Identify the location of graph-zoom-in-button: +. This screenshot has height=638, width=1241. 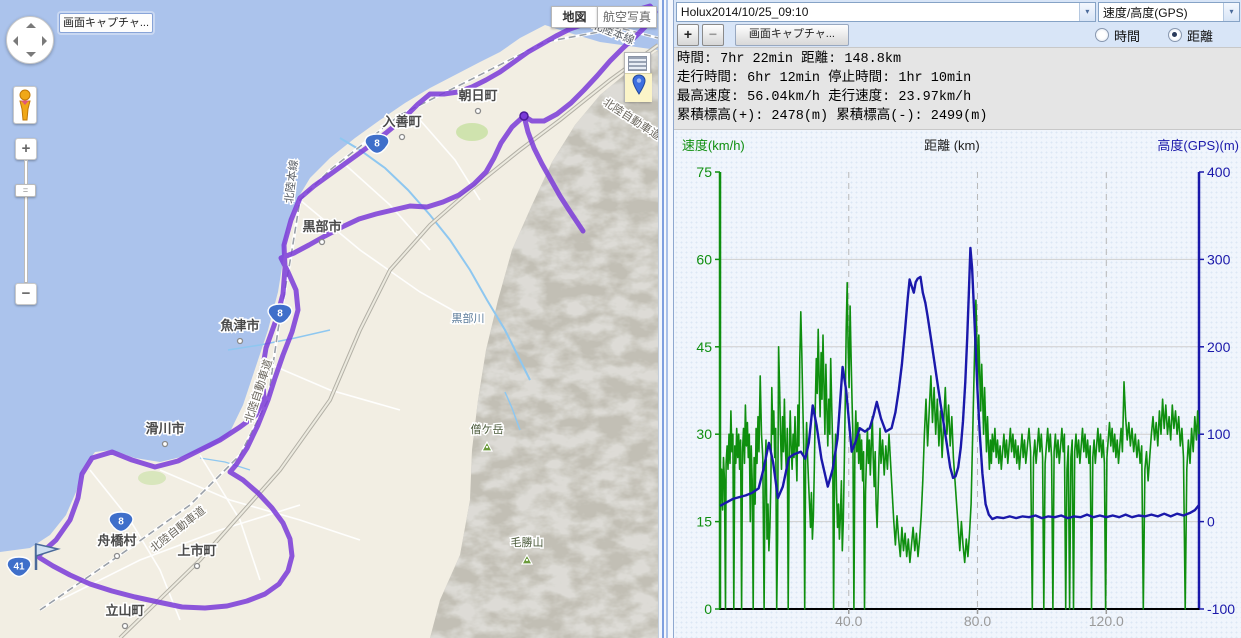
(687, 35).